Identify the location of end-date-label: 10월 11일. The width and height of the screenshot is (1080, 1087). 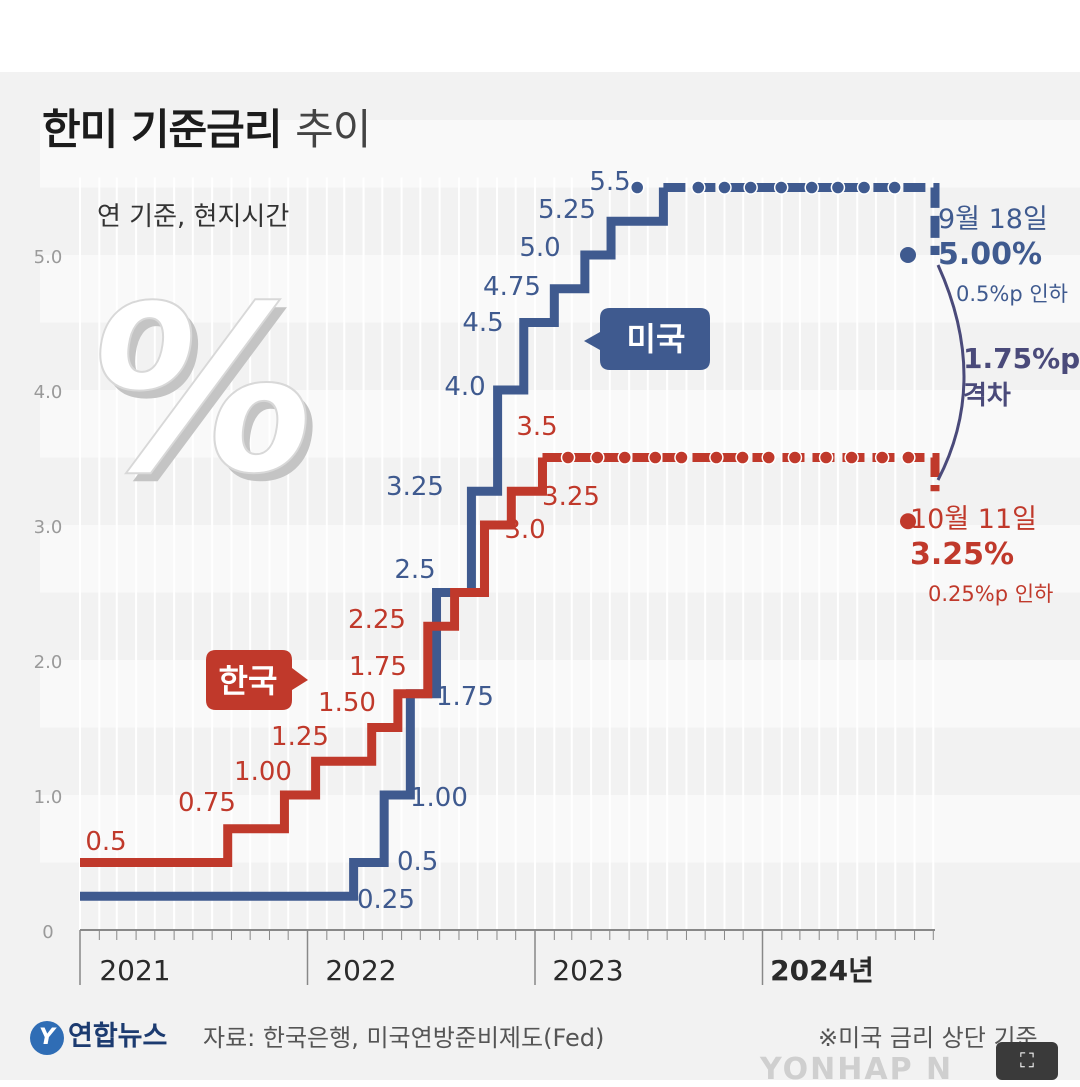
(973, 519).